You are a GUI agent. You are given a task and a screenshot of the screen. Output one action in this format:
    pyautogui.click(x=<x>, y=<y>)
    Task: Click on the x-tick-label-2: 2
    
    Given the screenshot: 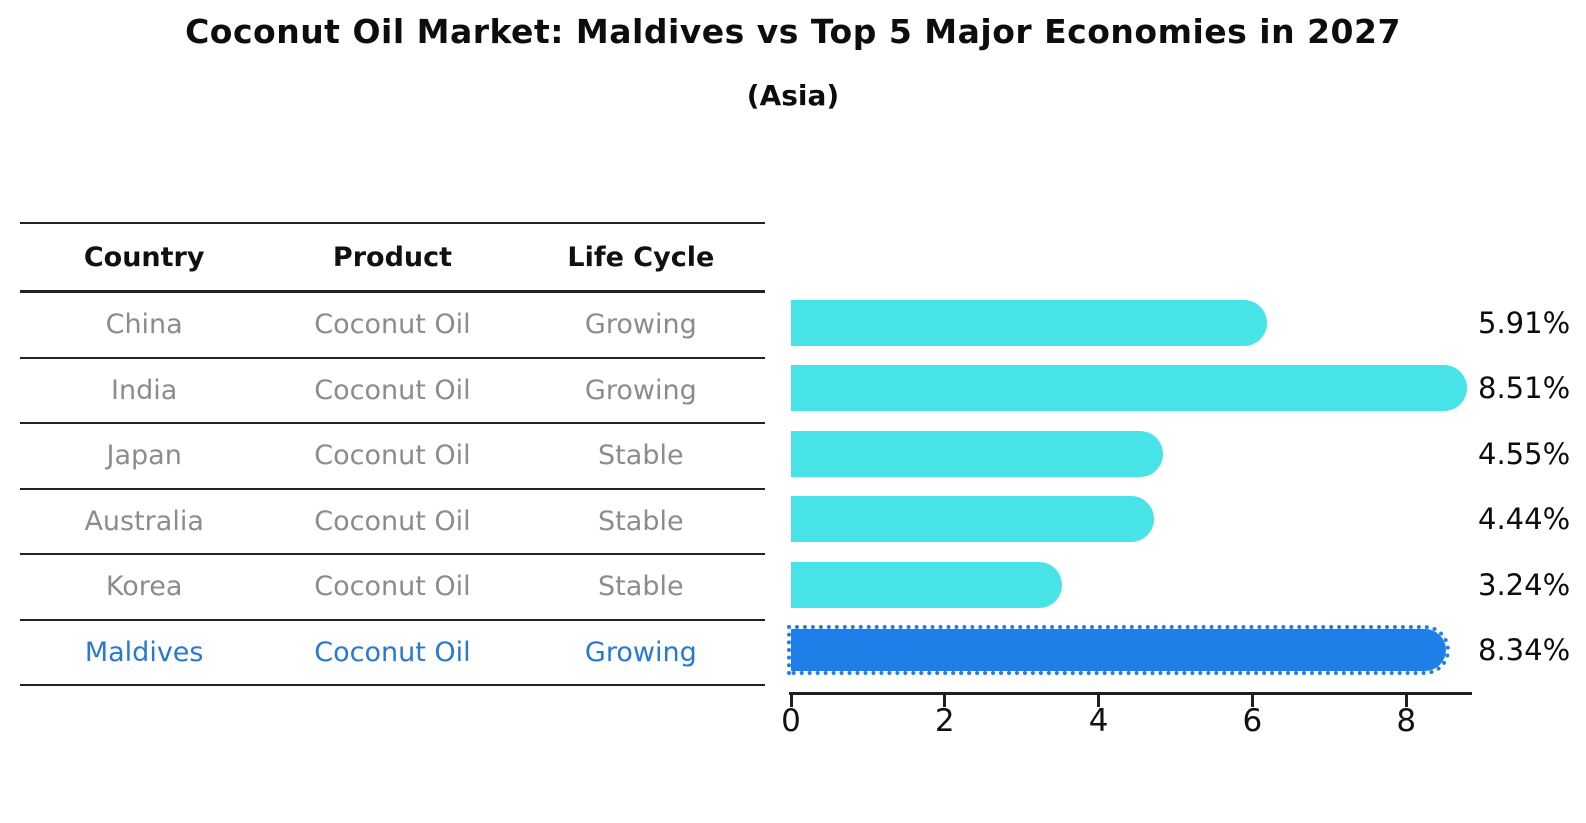 What is the action you would take?
    pyautogui.click(x=944, y=721)
    